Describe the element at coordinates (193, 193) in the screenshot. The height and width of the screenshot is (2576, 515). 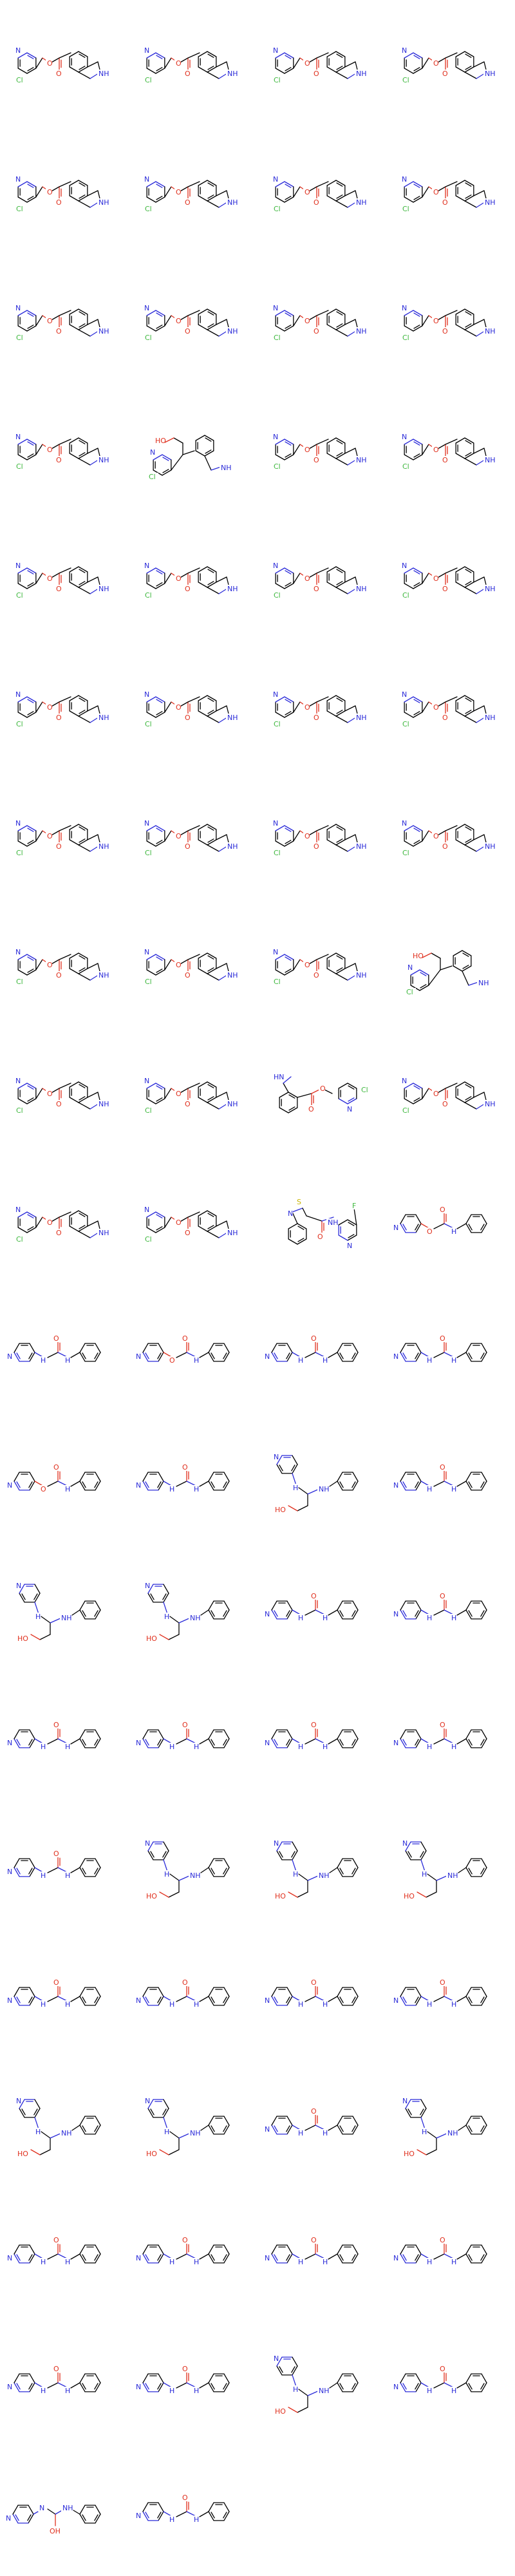
I see `molecule-cell: N Cl O O NH` at that location.